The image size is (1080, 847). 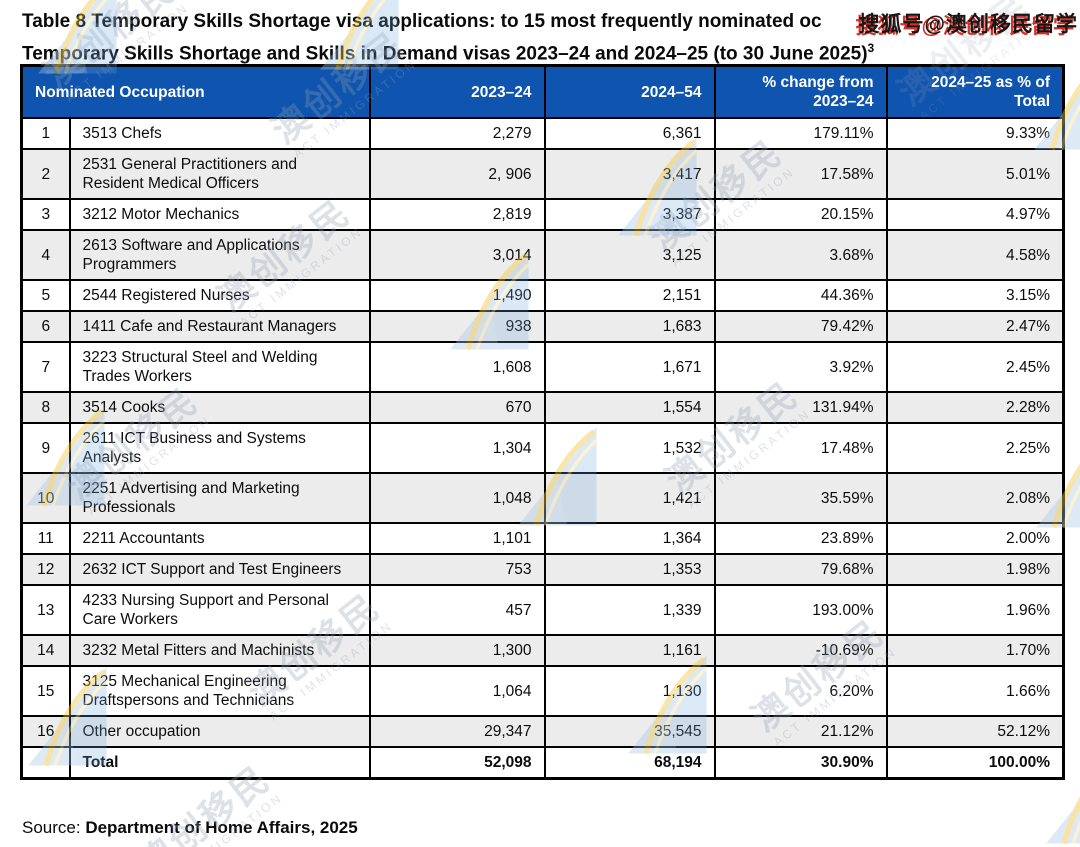 I want to click on y2024-25-cell: 1,671, so click(x=629, y=367).